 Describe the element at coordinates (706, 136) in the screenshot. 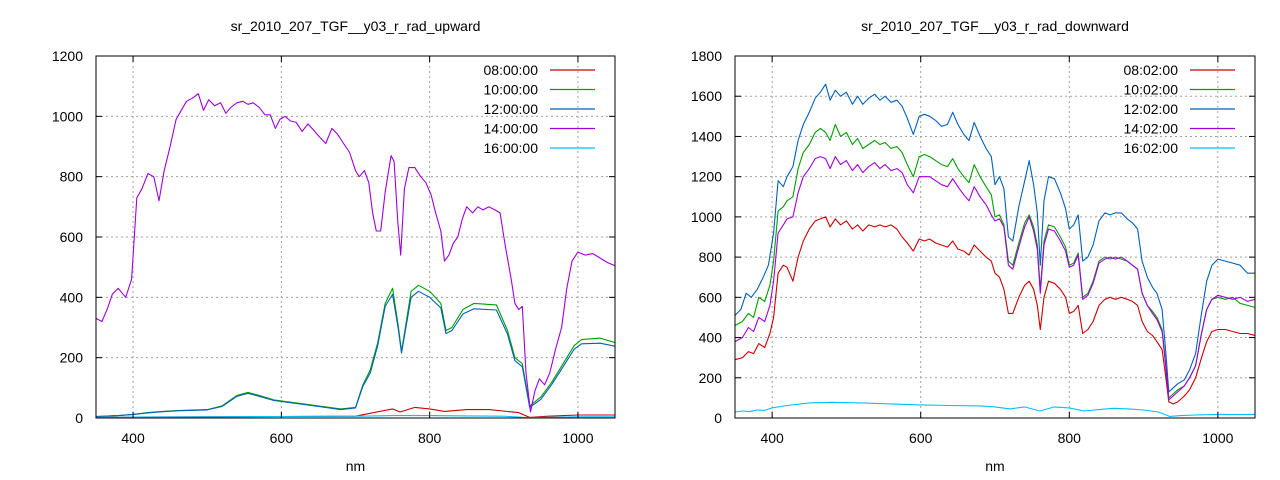

I see `y-tick-label: 1400` at that location.